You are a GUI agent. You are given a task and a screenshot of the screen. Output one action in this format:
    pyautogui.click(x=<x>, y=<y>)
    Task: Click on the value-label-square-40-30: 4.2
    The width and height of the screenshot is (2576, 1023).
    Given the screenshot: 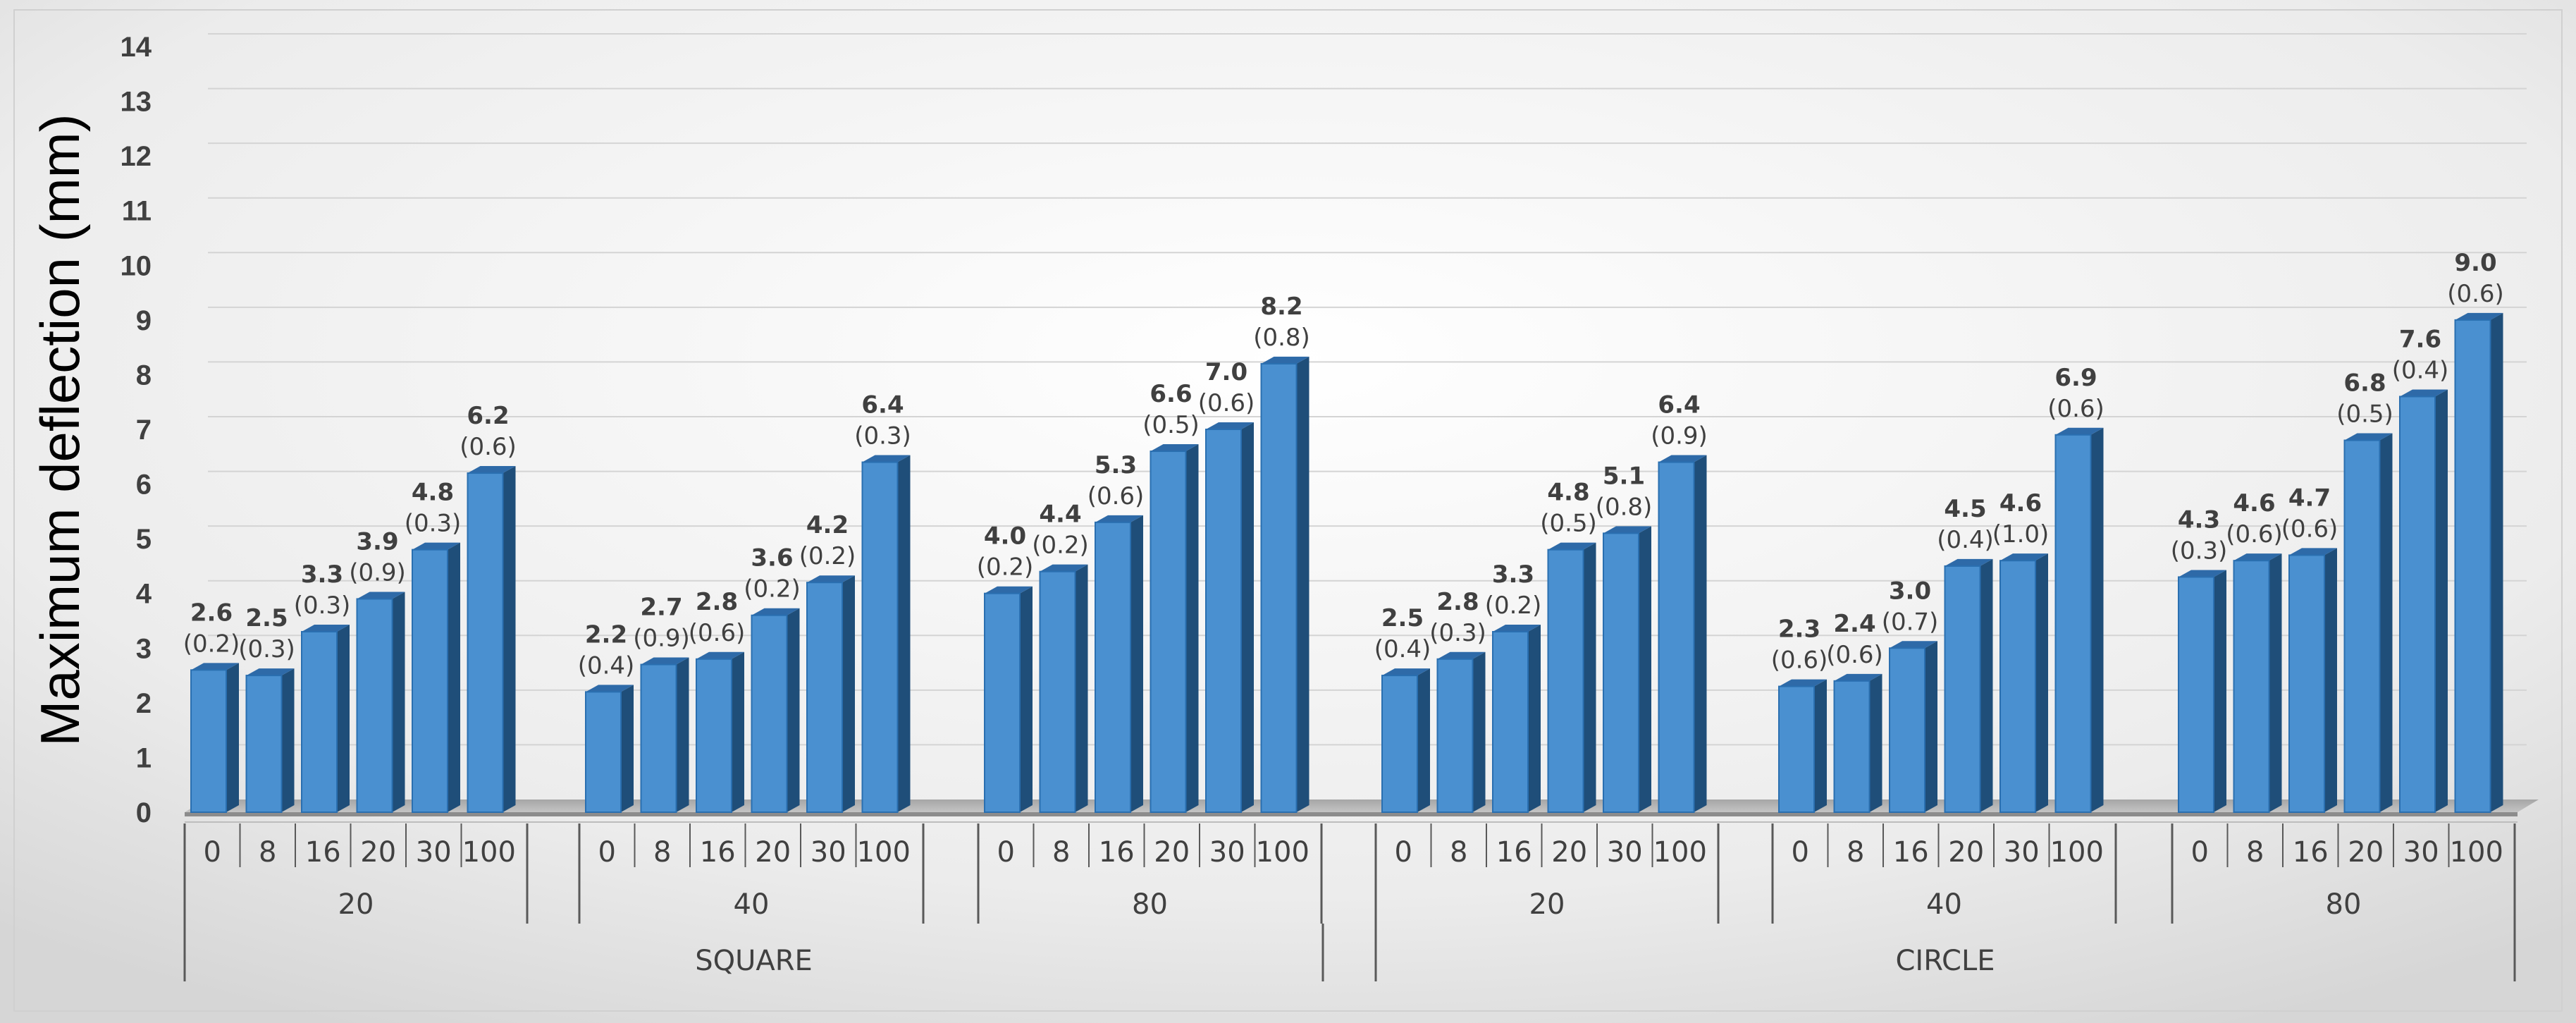 What is the action you would take?
    pyautogui.click(x=828, y=525)
    